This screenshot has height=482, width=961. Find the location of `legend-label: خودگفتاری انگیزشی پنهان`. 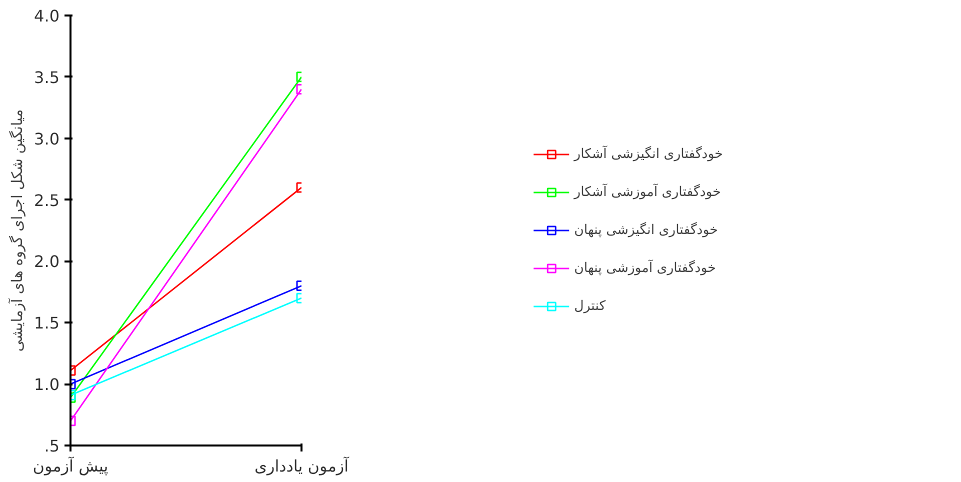

legend-label: خودگفتاری انگیزشی پنهان is located at coordinates (646, 230).